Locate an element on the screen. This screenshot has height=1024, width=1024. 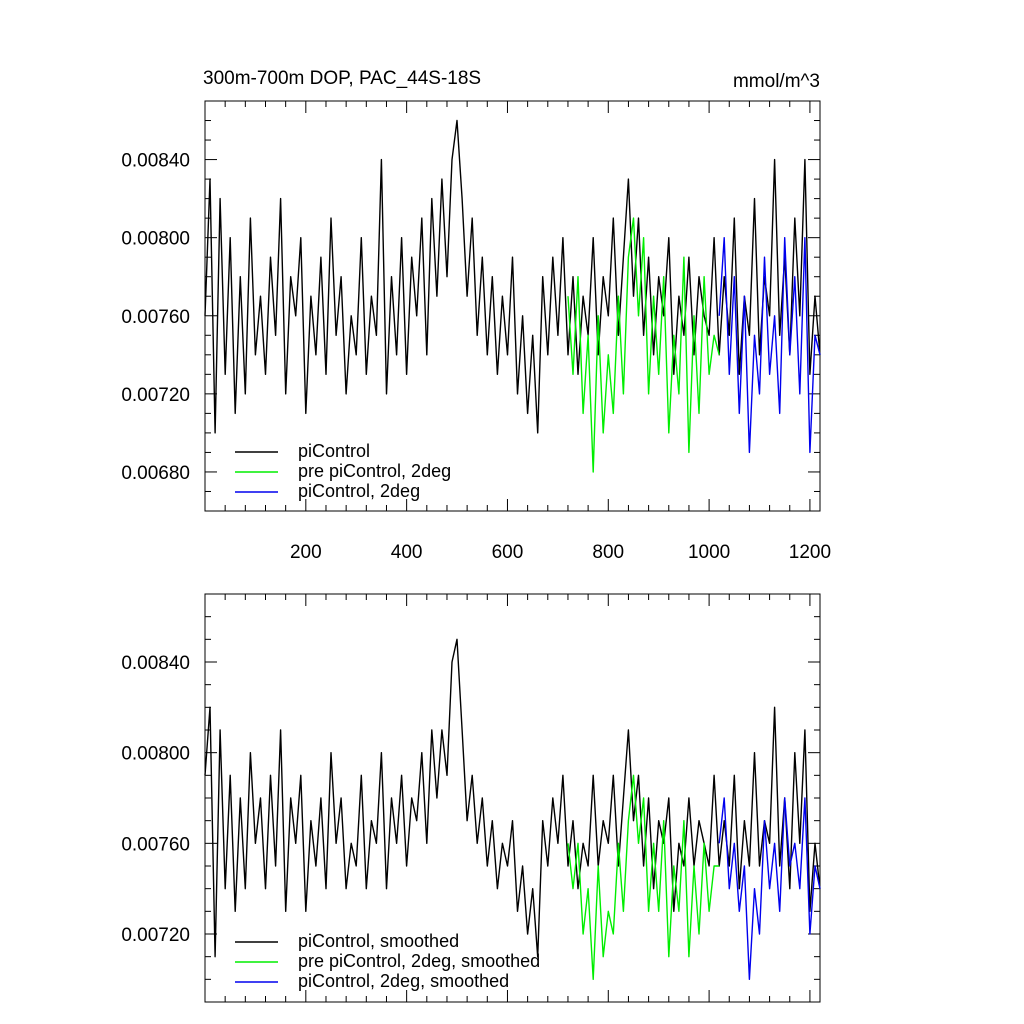
chart-title: 300m-700m DOP, PAC_44S-18S is located at coordinates (342, 78).